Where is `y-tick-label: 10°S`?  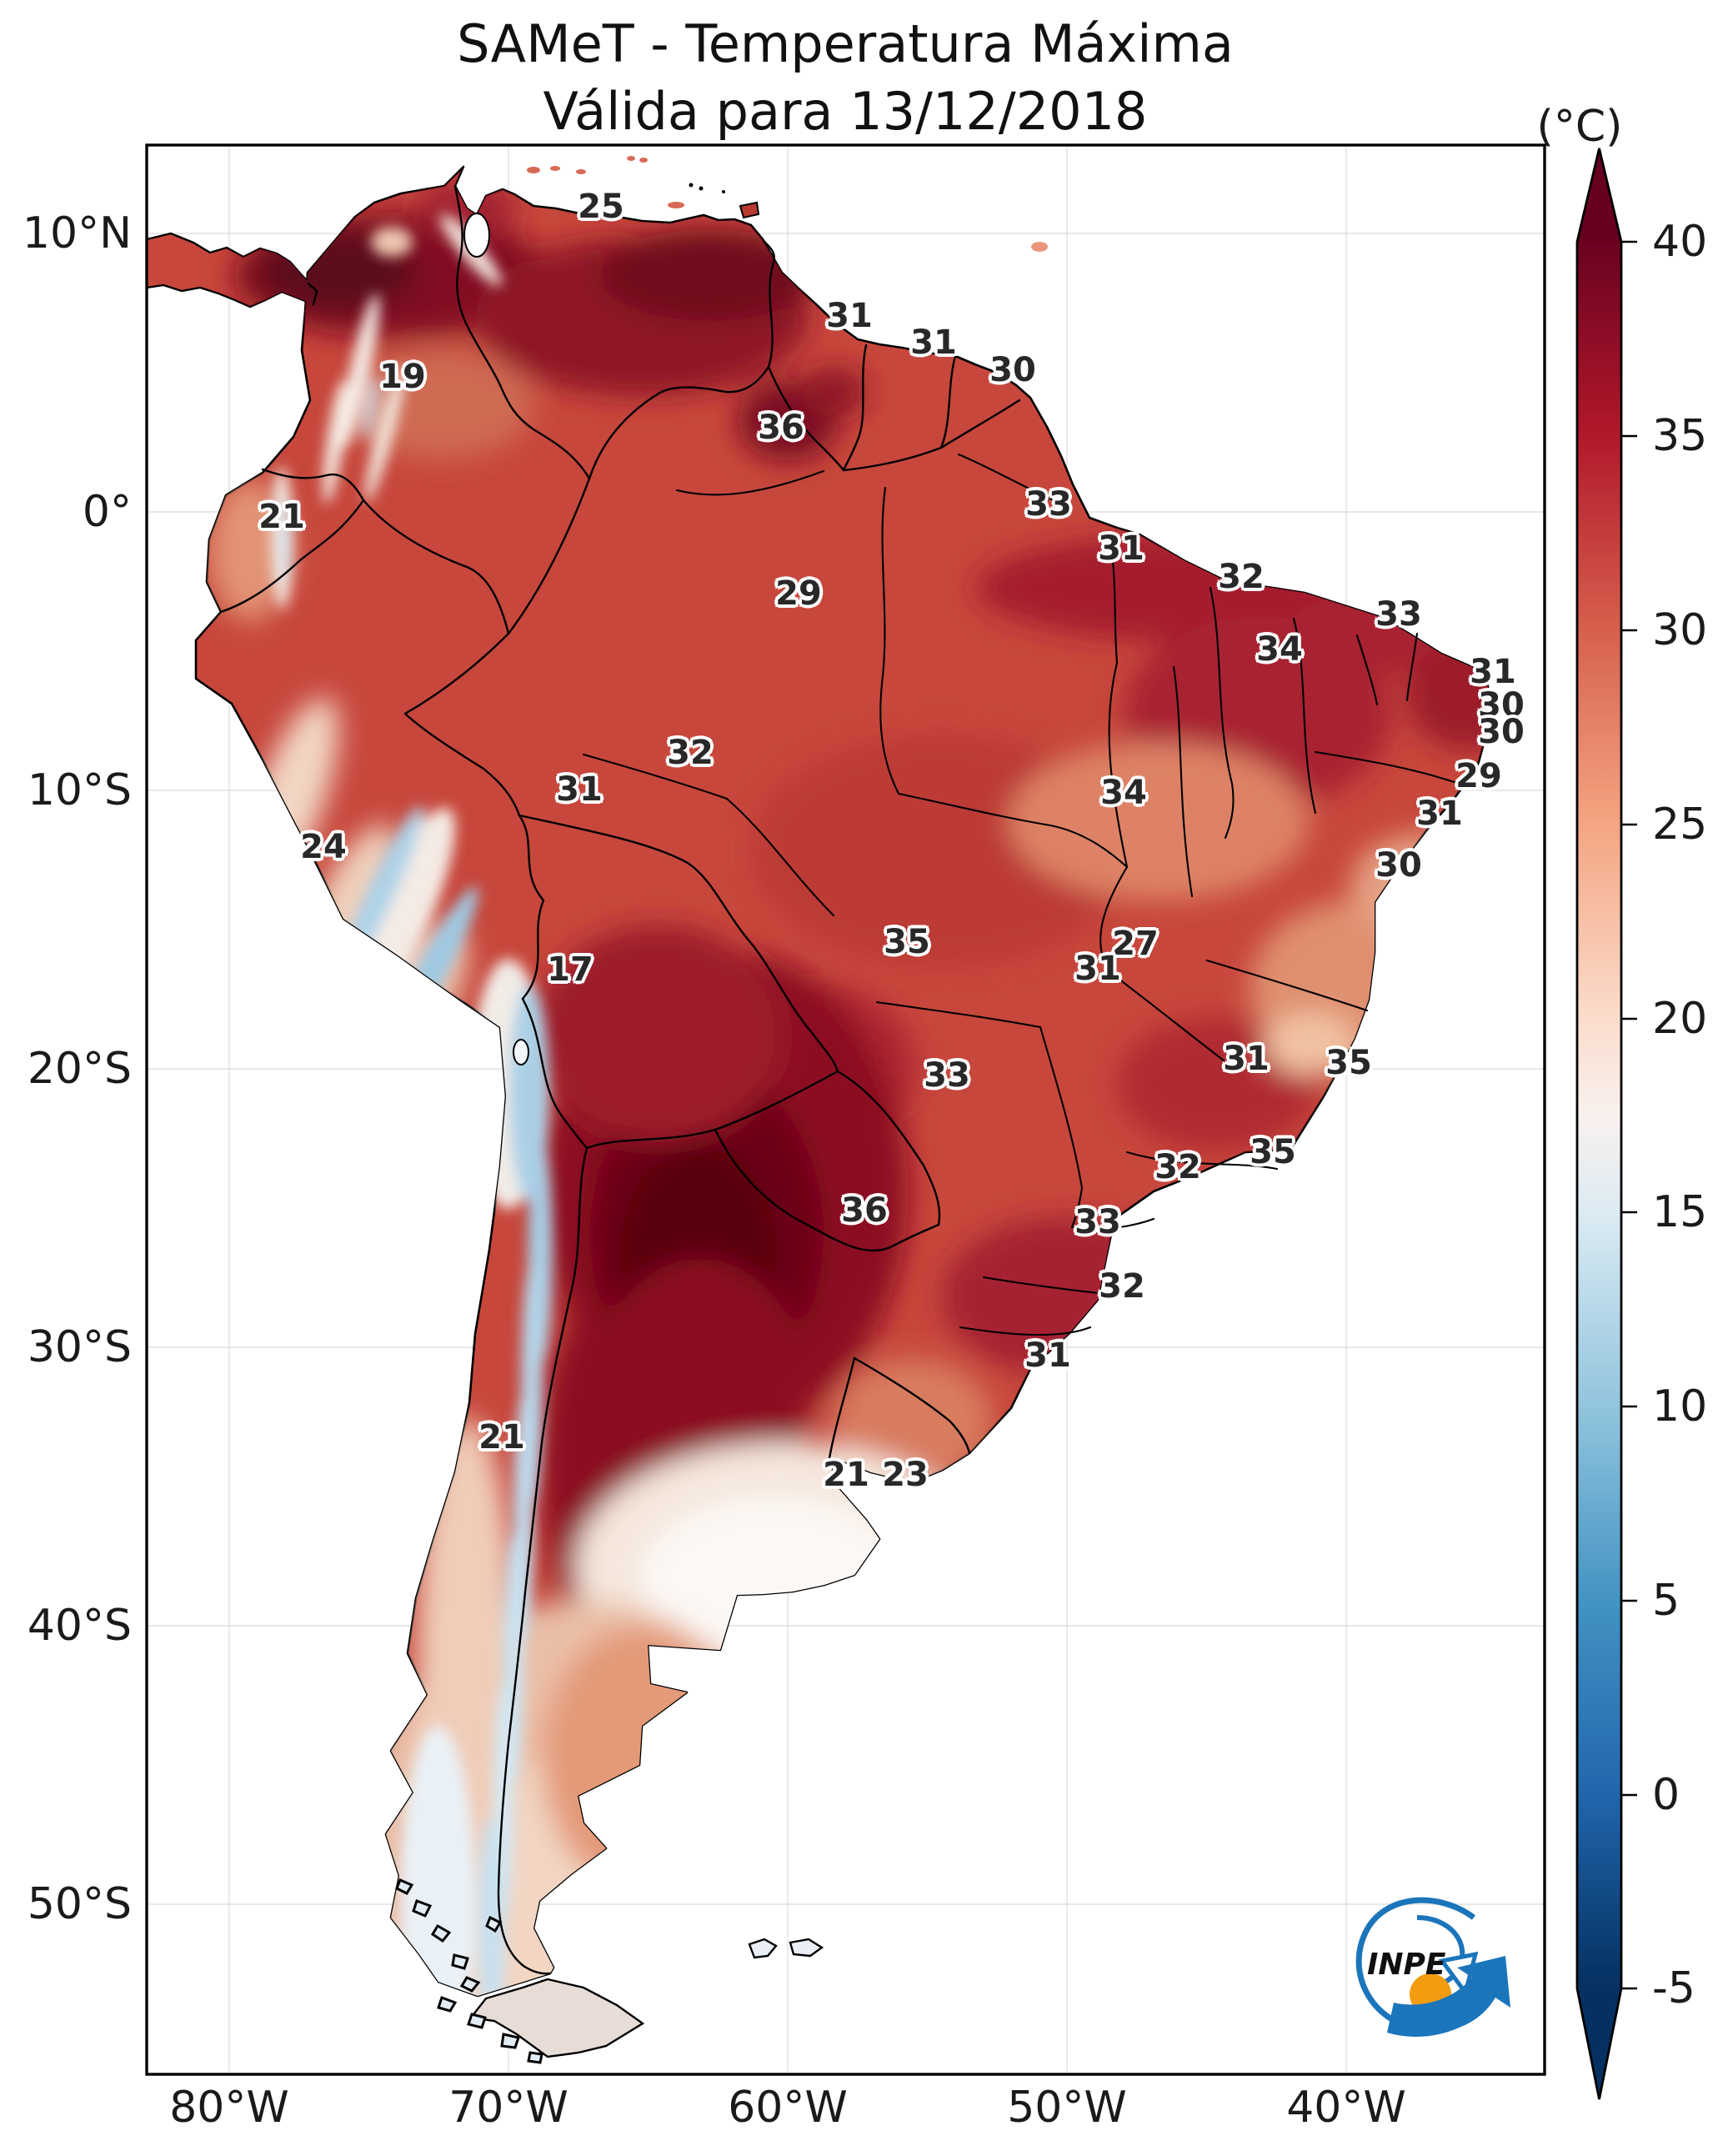
y-tick-label: 10°S is located at coordinates (80, 790).